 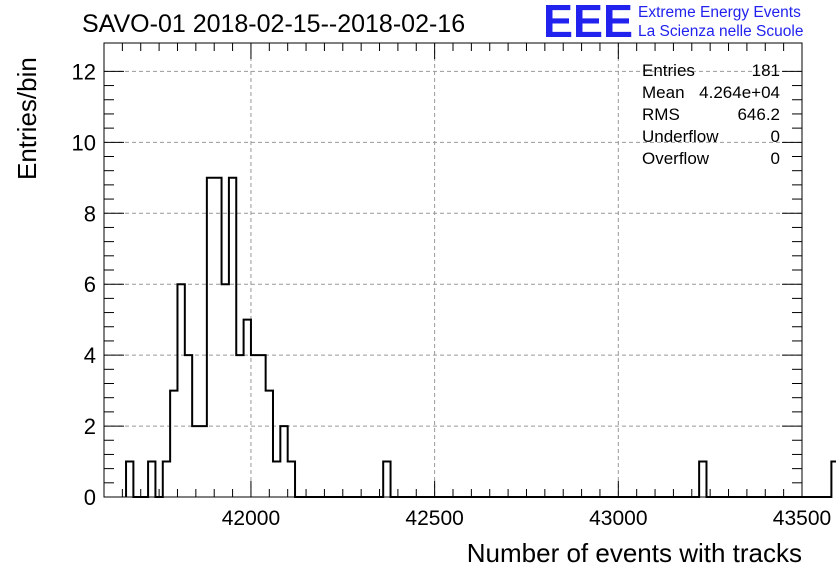 I want to click on logo-letters: EEE, so click(x=588, y=21).